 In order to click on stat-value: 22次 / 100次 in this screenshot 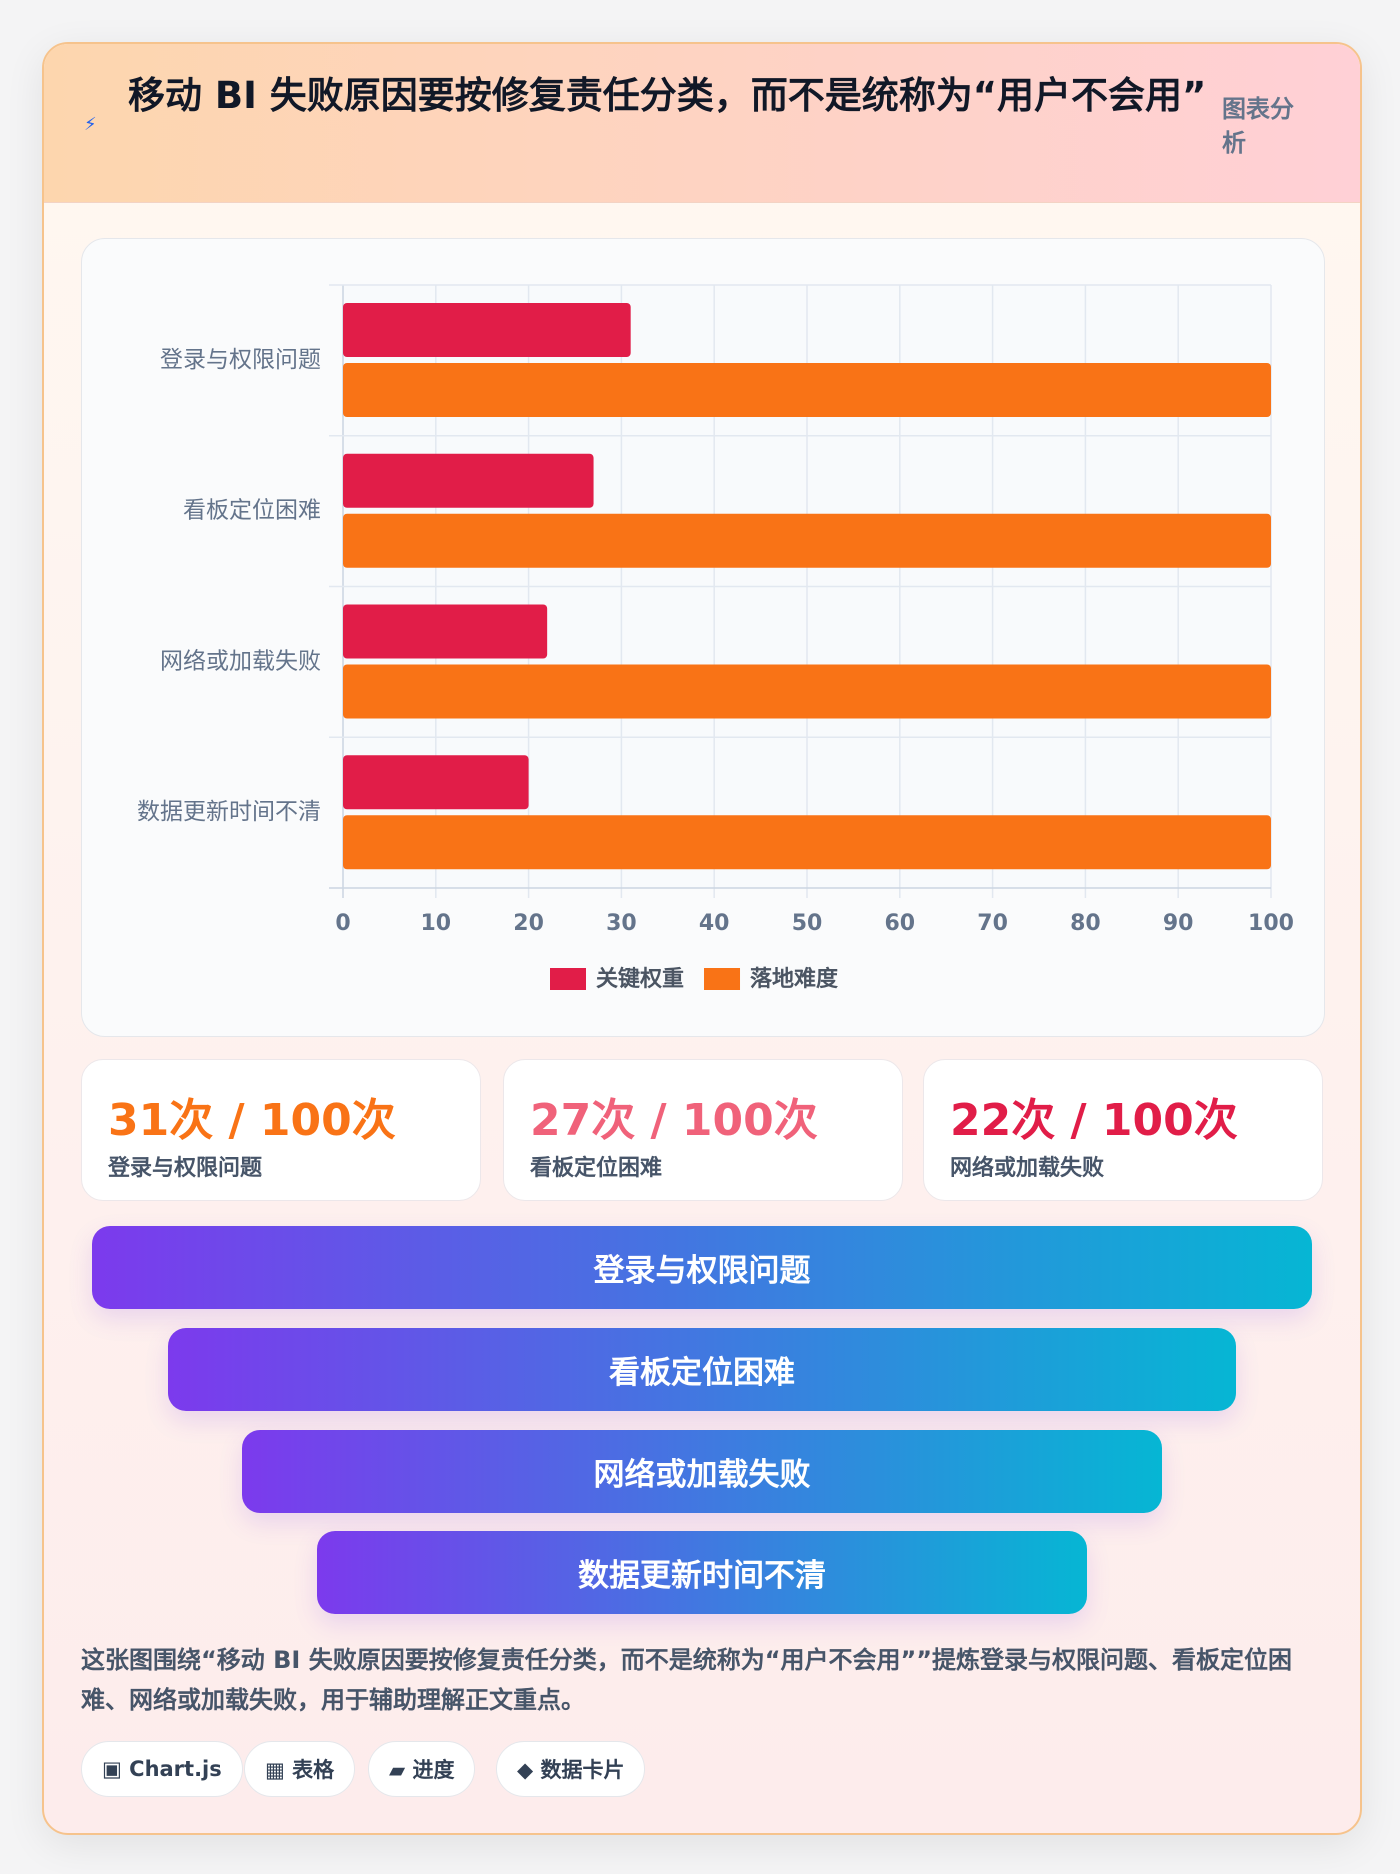, I will do `click(1094, 1120)`.